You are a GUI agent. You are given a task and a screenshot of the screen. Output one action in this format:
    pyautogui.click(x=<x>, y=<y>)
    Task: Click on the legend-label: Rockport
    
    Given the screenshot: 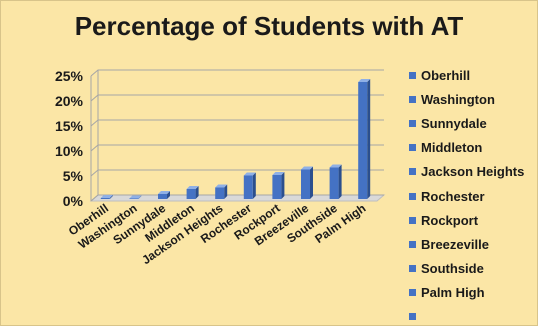 What is the action you would take?
    pyautogui.click(x=450, y=220)
    